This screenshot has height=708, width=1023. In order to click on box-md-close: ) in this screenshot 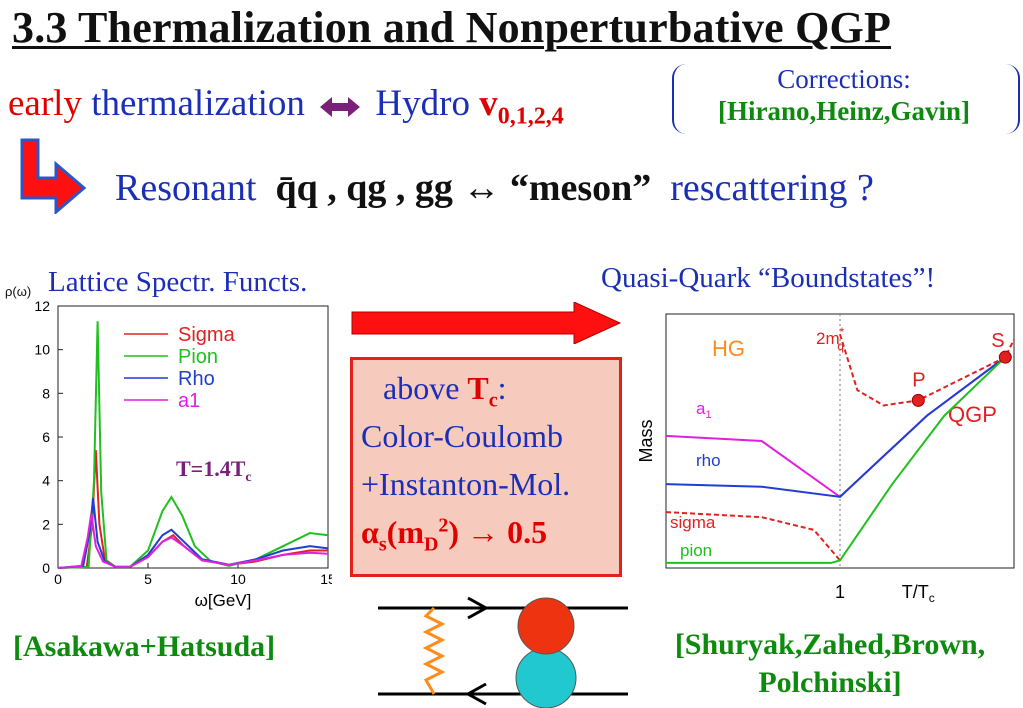, I will do `click(454, 532)`.